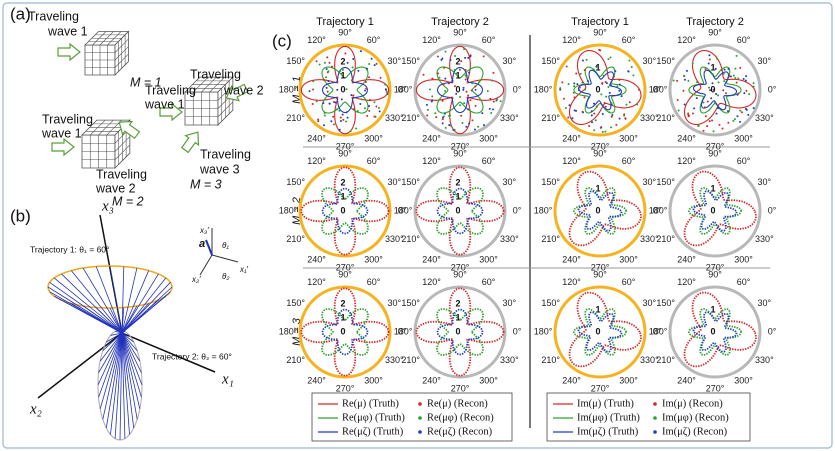 Image resolution: width=835 pixels, height=451 pixels. I want to click on panel-a-text: wave 2, so click(115, 188).